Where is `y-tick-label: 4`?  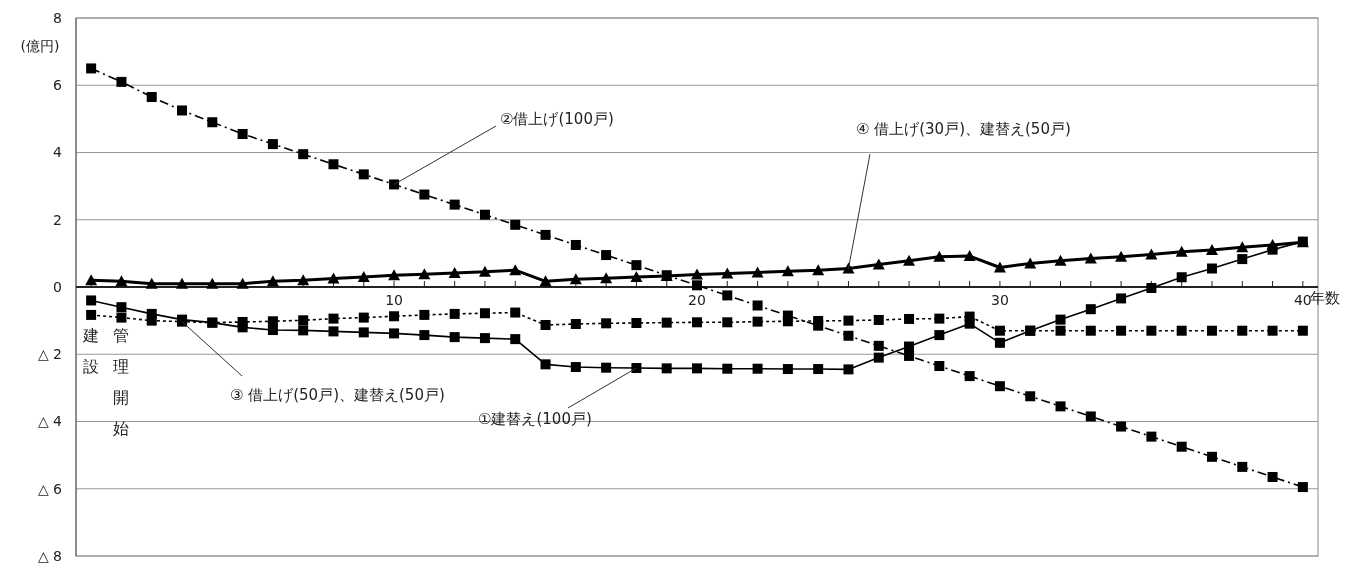 y-tick-label: 4 is located at coordinates (58, 152).